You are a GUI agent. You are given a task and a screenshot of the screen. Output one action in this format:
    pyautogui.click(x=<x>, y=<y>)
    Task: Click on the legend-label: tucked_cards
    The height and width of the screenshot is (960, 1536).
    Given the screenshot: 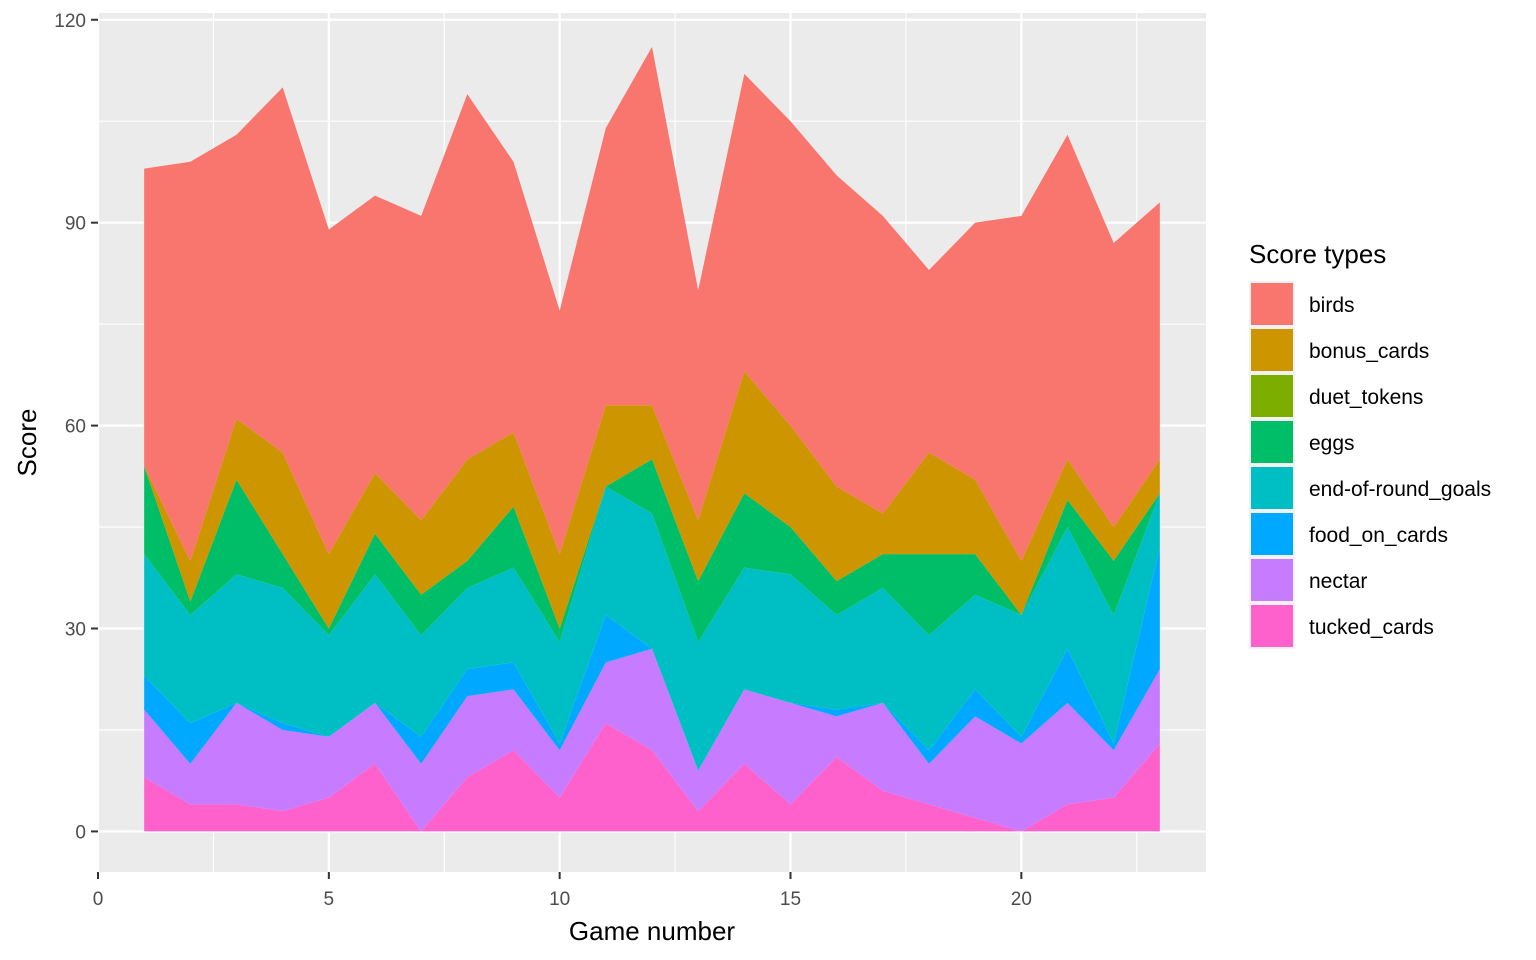 What is the action you would take?
    pyautogui.click(x=1371, y=627)
    